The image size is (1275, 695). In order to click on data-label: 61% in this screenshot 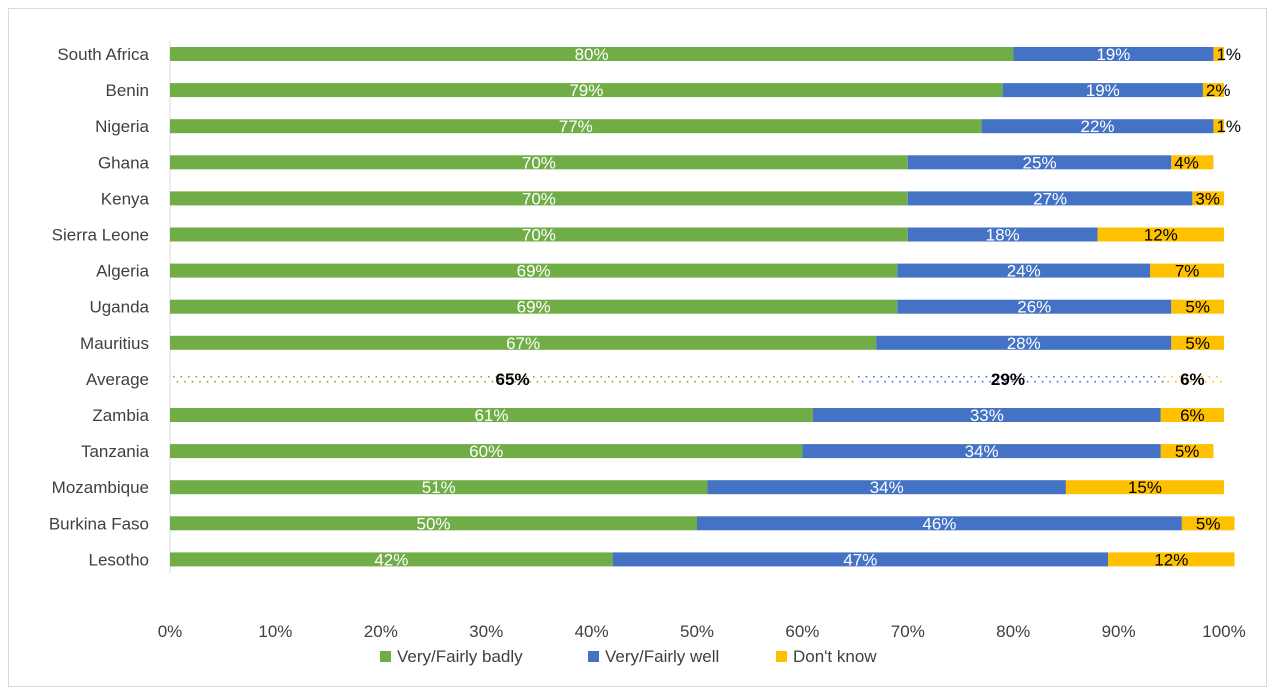, I will do `click(491, 415)`.